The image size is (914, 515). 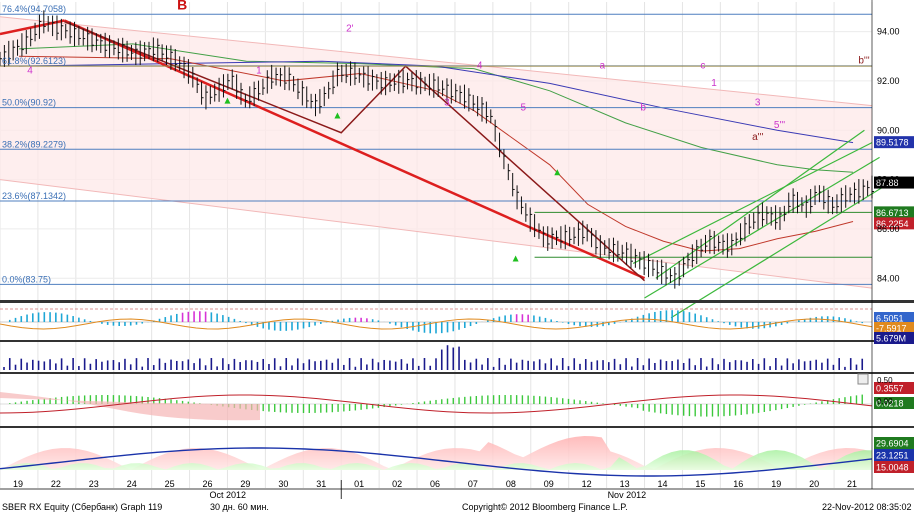 What do you see at coordinates (34, 9) in the screenshot?
I see `fib-level-label: 76.4%(94.7058)` at bounding box center [34, 9].